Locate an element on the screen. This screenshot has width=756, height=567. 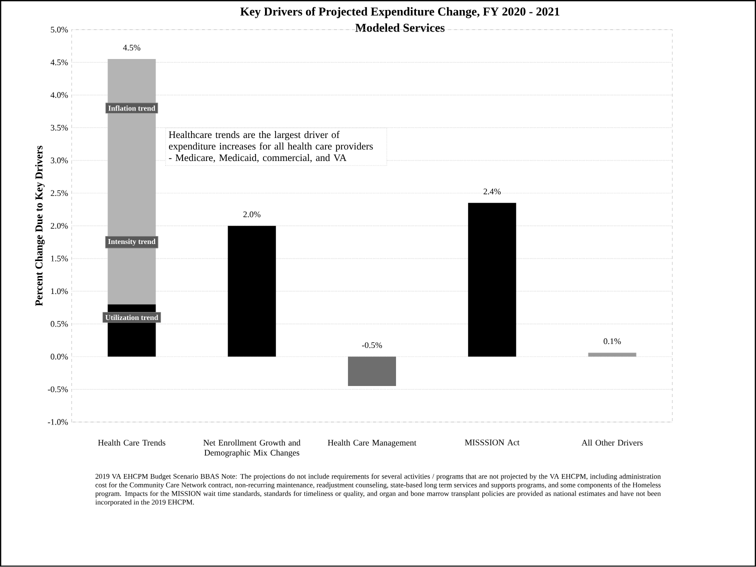
x-tick-label: All Other Drivers is located at coordinates (612, 443).